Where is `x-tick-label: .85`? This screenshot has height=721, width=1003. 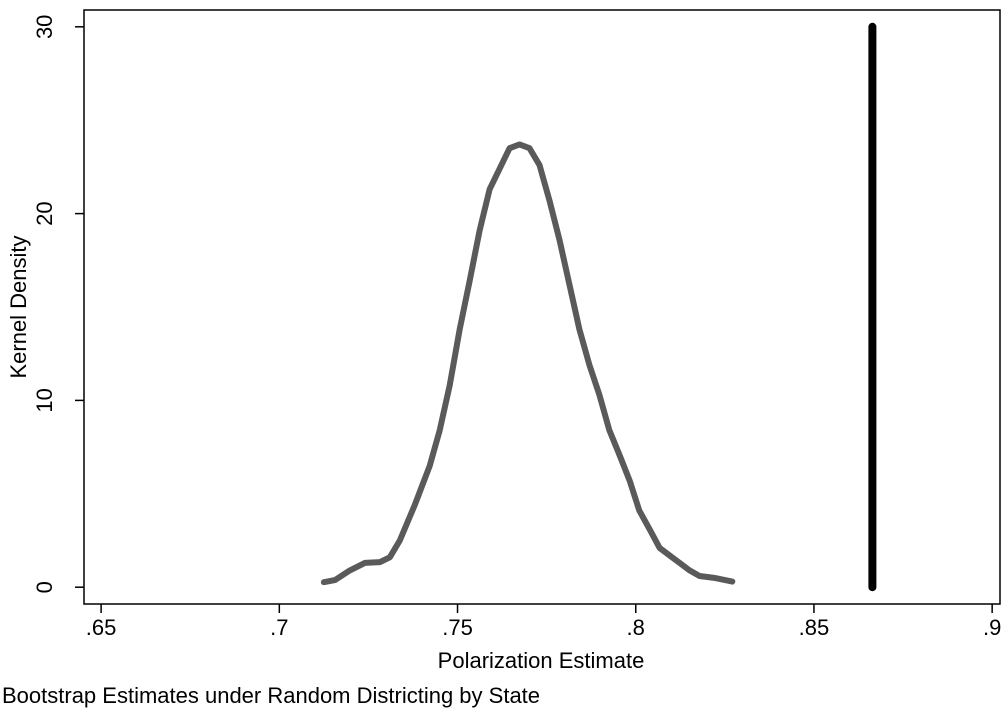
x-tick-label: .85 is located at coordinates (814, 627).